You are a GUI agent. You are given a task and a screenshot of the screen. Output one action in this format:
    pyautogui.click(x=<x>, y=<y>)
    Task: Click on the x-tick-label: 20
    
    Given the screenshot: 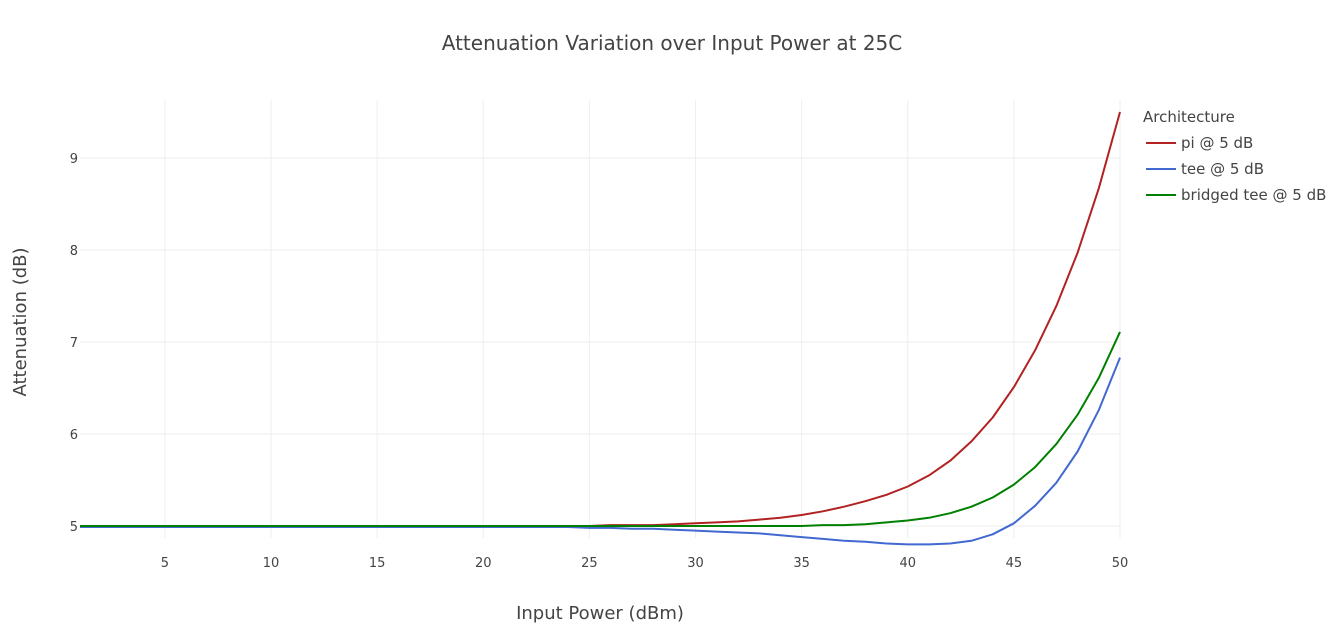 What is the action you would take?
    pyautogui.click(x=483, y=563)
    